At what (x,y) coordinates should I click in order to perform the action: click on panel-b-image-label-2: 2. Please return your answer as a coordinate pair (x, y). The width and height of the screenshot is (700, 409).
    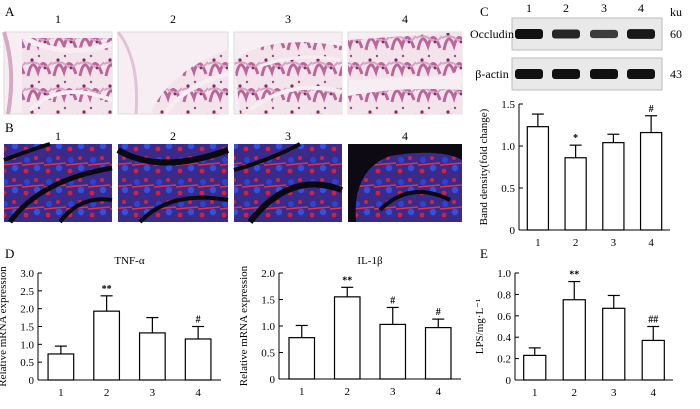
    Looking at the image, I should click on (173, 136).